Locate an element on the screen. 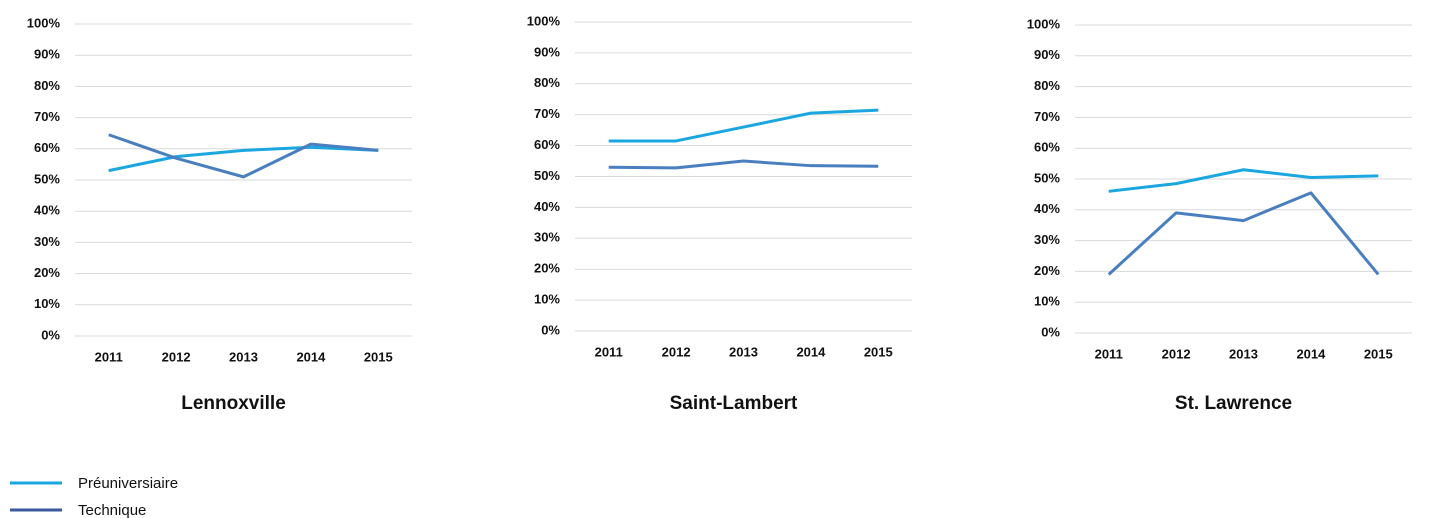 This screenshot has width=1429, height=518. legend-label: Technique is located at coordinates (112, 510).